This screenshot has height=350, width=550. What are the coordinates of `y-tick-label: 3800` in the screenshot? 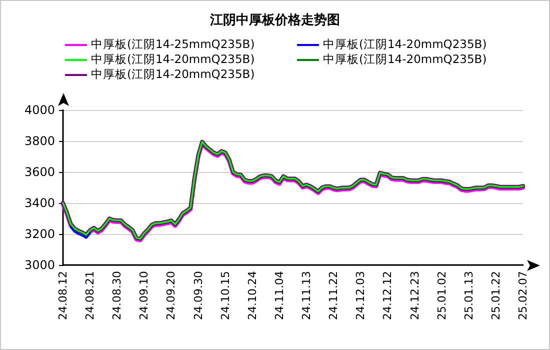 It's located at (39, 141).